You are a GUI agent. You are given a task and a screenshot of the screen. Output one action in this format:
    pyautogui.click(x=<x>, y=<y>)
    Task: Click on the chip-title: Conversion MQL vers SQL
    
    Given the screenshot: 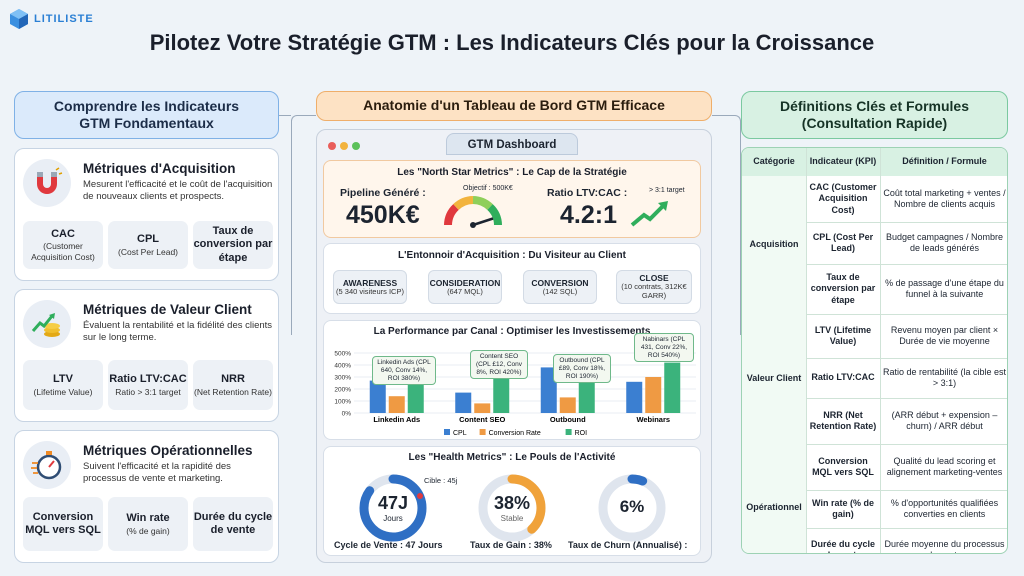 What is the action you would take?
    pyautogui.click(x=63, y=523)
    